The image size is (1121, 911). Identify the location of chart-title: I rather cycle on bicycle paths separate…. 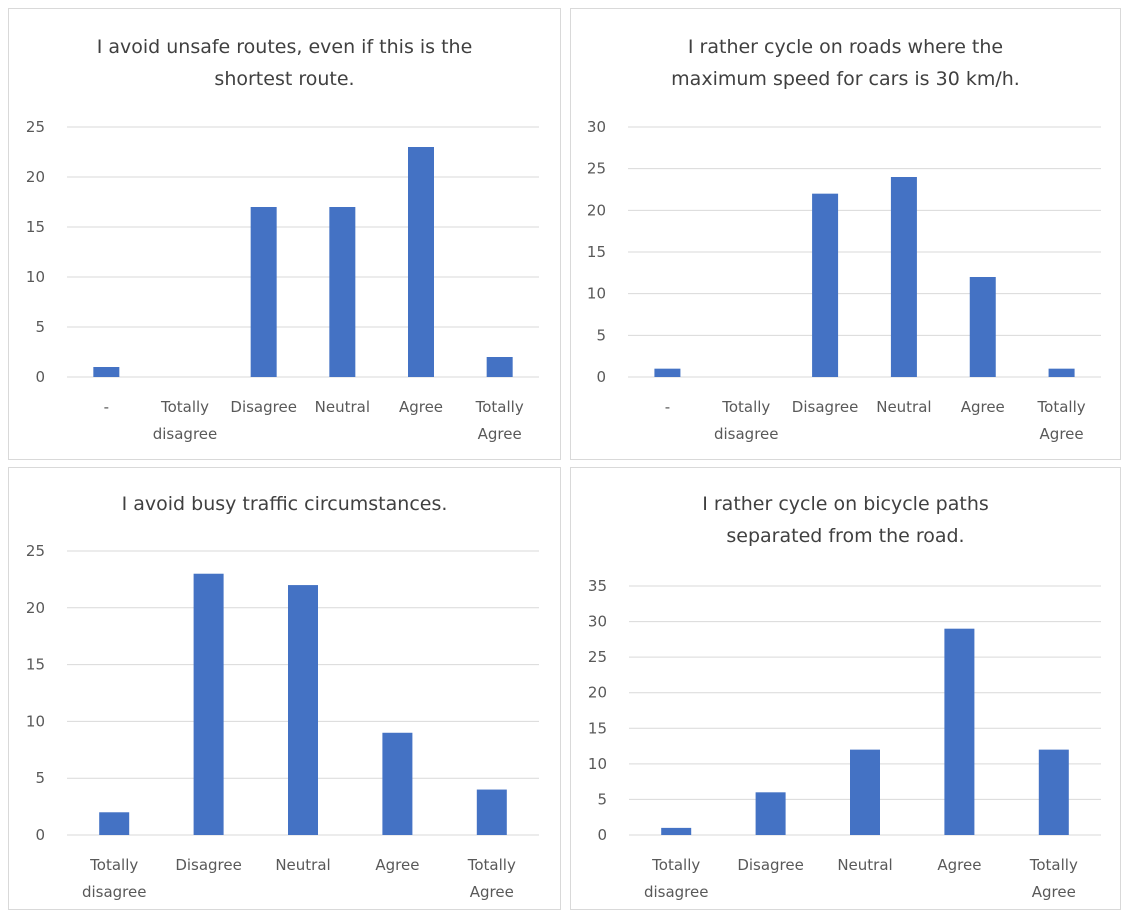
(845, 520).